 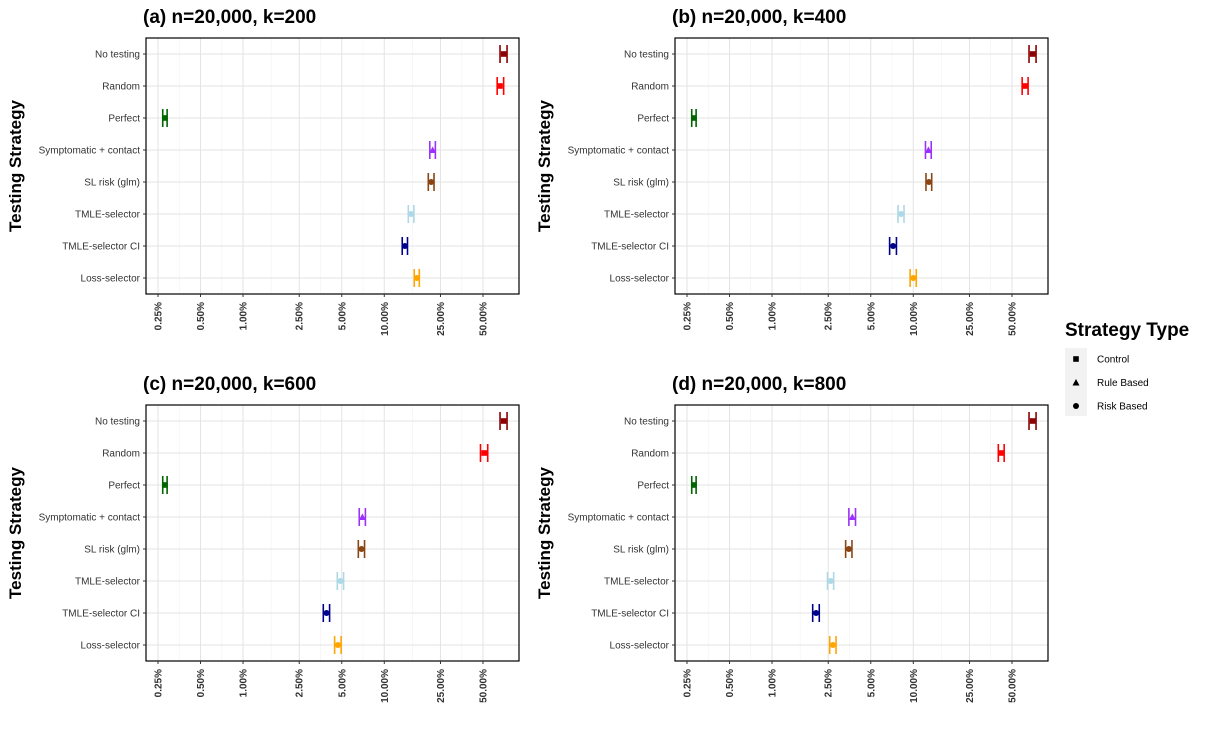 I want to click on legend-square-icon, so click(x=1076, y=359).